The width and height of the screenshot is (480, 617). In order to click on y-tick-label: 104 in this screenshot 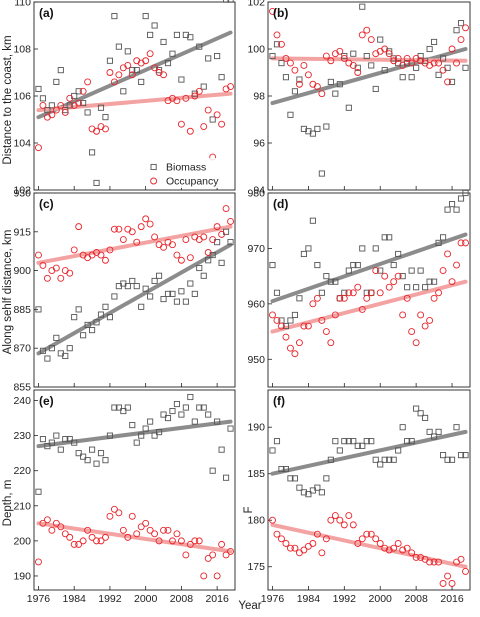, I will do `click(22, 144)`.